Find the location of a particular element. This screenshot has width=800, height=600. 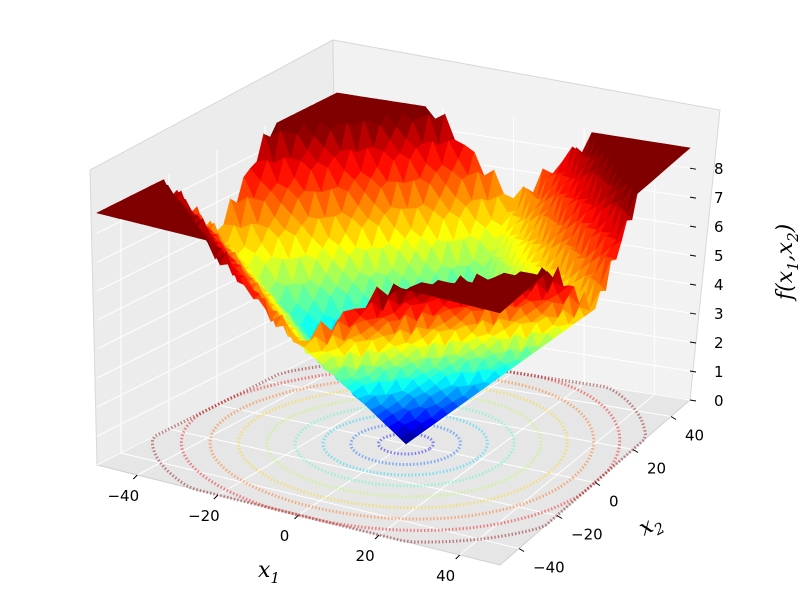

y-tick-label: −40 is located at coordinates (549, 568).